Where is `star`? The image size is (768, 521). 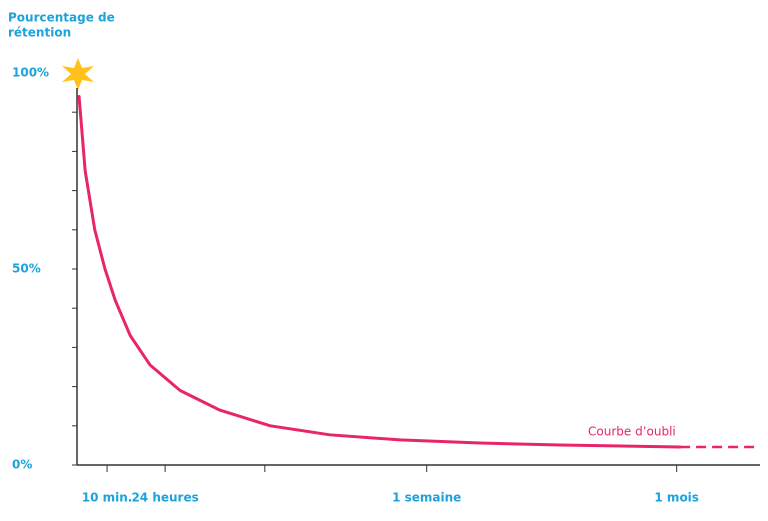 star is located at coordinates (78, 74).